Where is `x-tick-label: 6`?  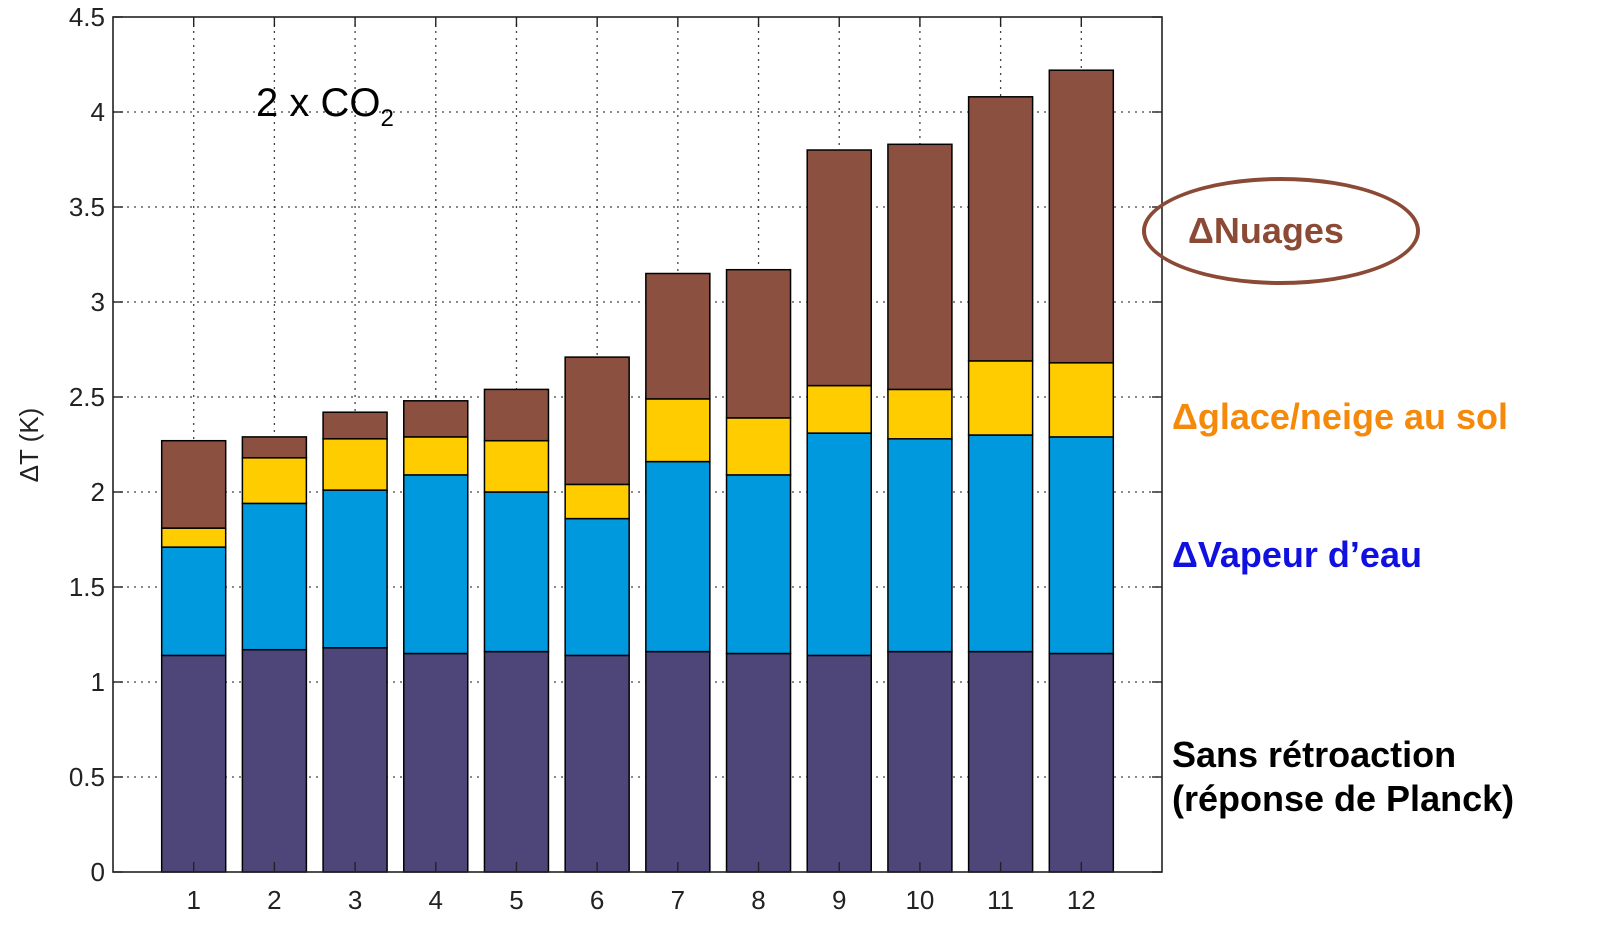 x-tick-label: 6 is located at coordinates (597, 900).